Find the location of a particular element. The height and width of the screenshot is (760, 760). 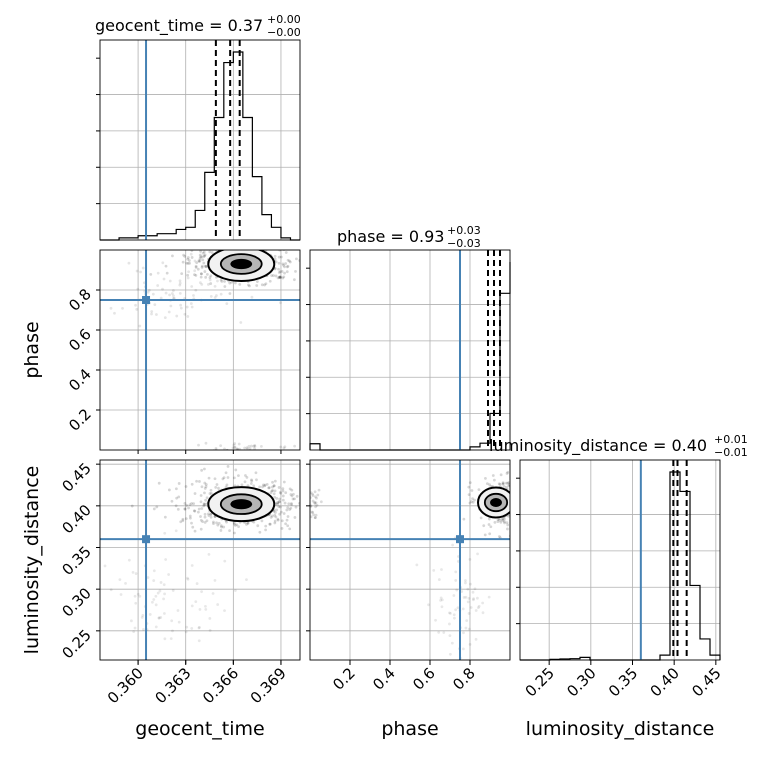

y-tick-label: 0.35 is located at coordinates (76, 561).